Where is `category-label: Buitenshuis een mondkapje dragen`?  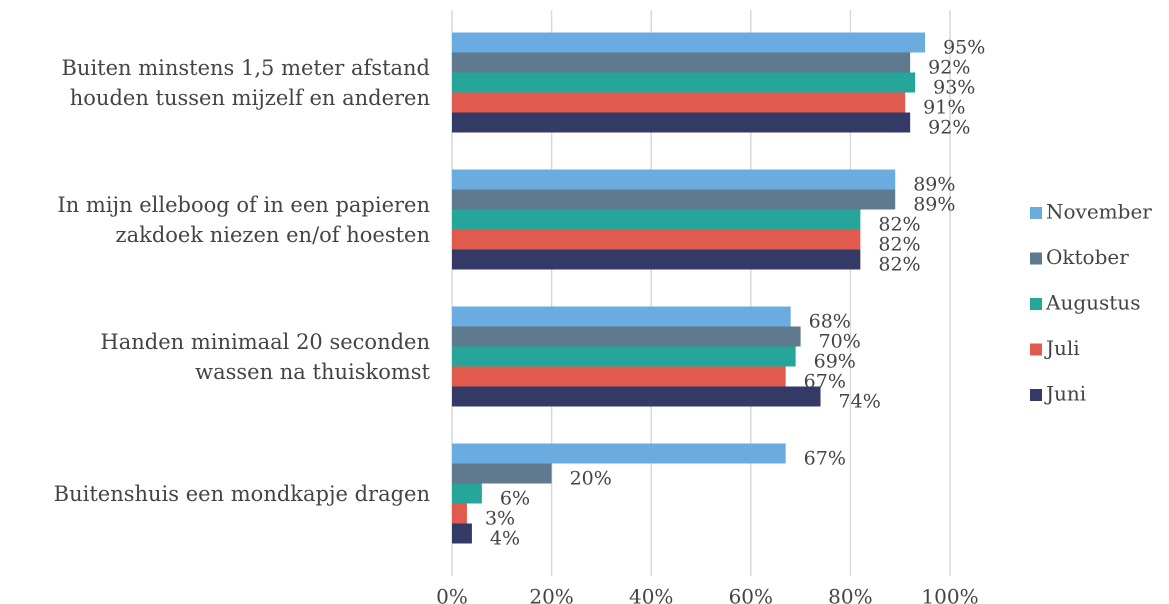 category-label: Buitenshuis een mondkapje dragen is located at coordinates (241, 493).